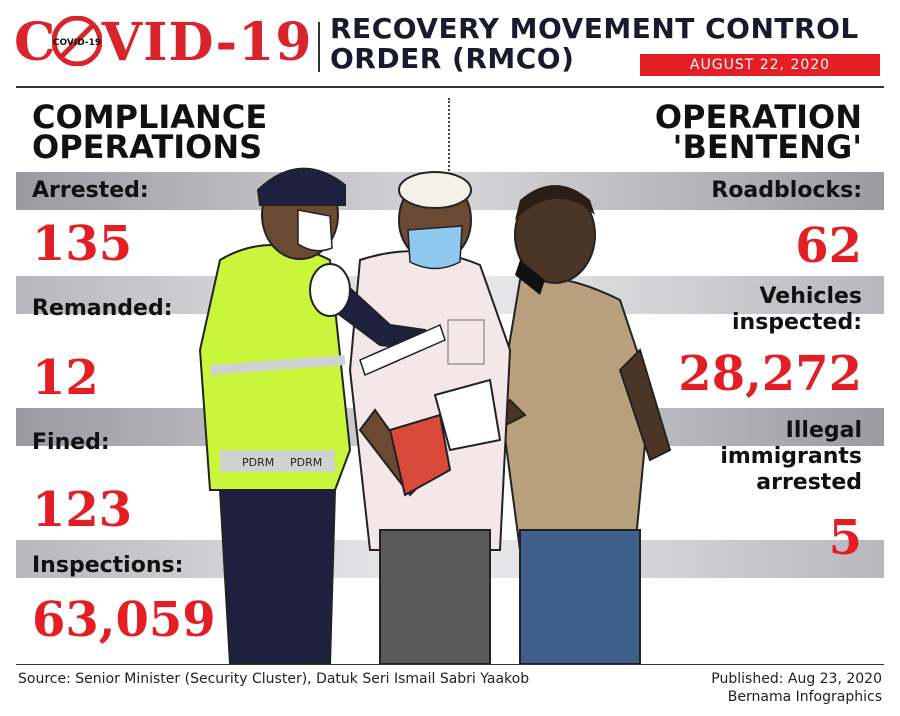 Image resolution: width=900 pixels, height=716 pixels. I want to click on fined-label: Fined:, so click(71, 442).